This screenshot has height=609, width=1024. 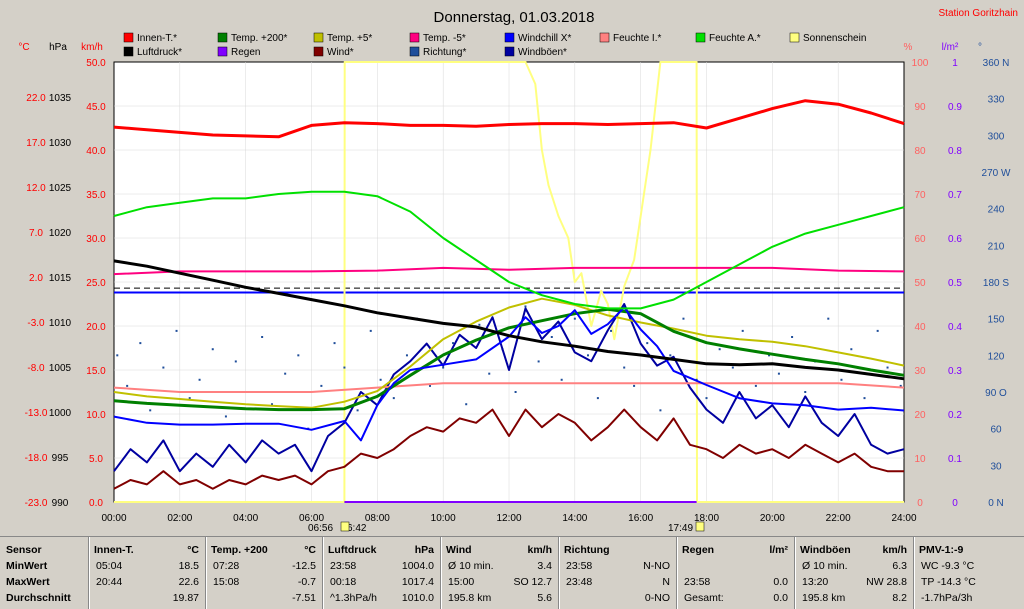 I want to click on axis-label-hpa: hPa, so click(x=58, y=47).